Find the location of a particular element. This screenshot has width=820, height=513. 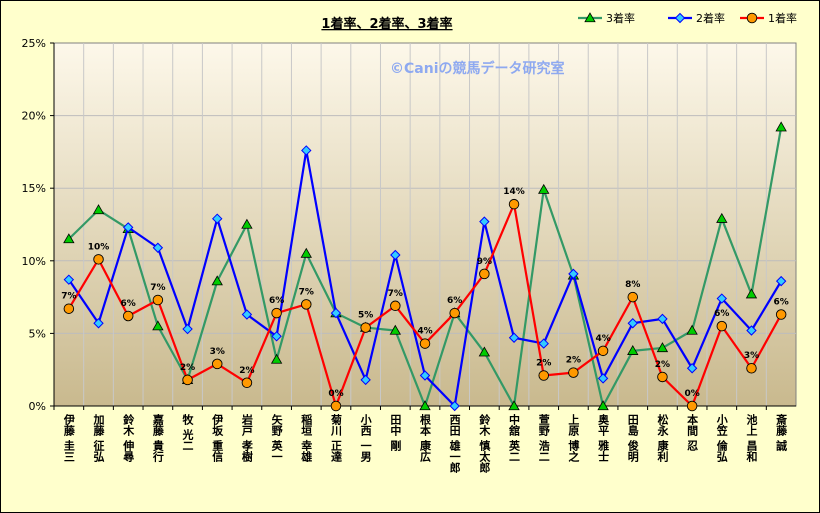

x-tick-label: 牧 光二 is located at coordinates (188, 432).